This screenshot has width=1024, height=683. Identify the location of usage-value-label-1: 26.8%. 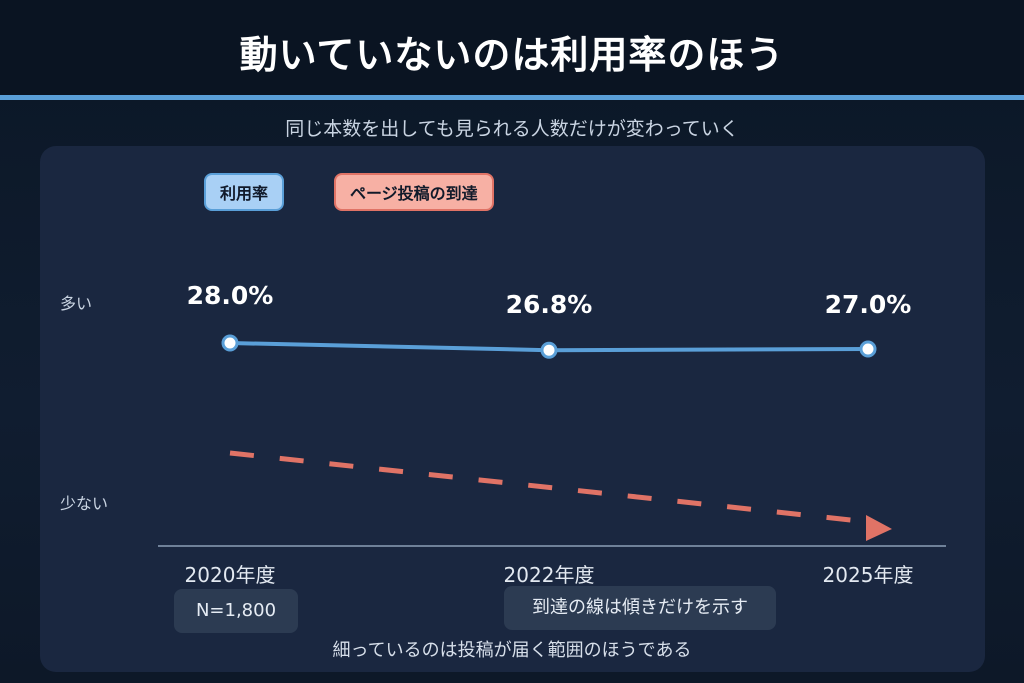
(549, 304).